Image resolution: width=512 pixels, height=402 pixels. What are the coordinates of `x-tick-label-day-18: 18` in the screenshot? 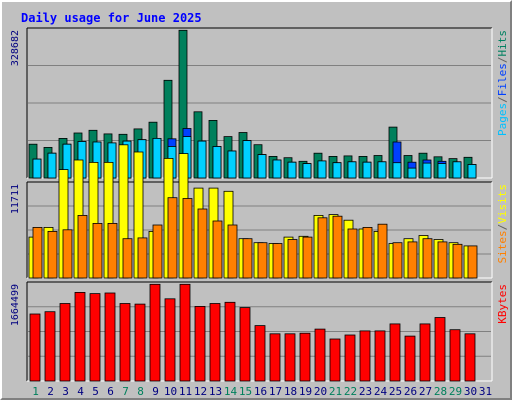 It's located at (290, 391).